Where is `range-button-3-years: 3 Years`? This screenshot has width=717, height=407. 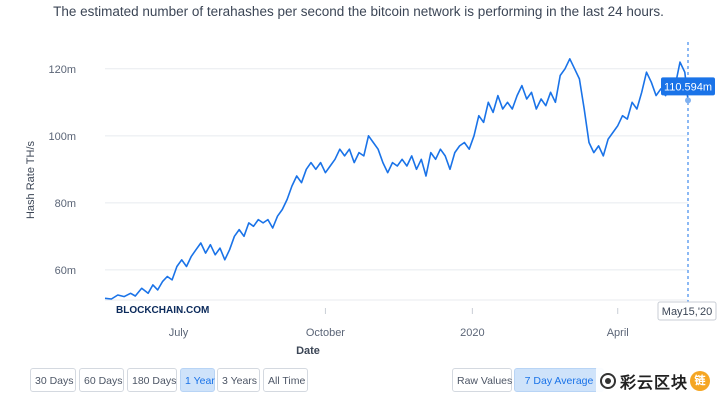 range-button-3-years: 3 Years is located at coordinates (238, 380).